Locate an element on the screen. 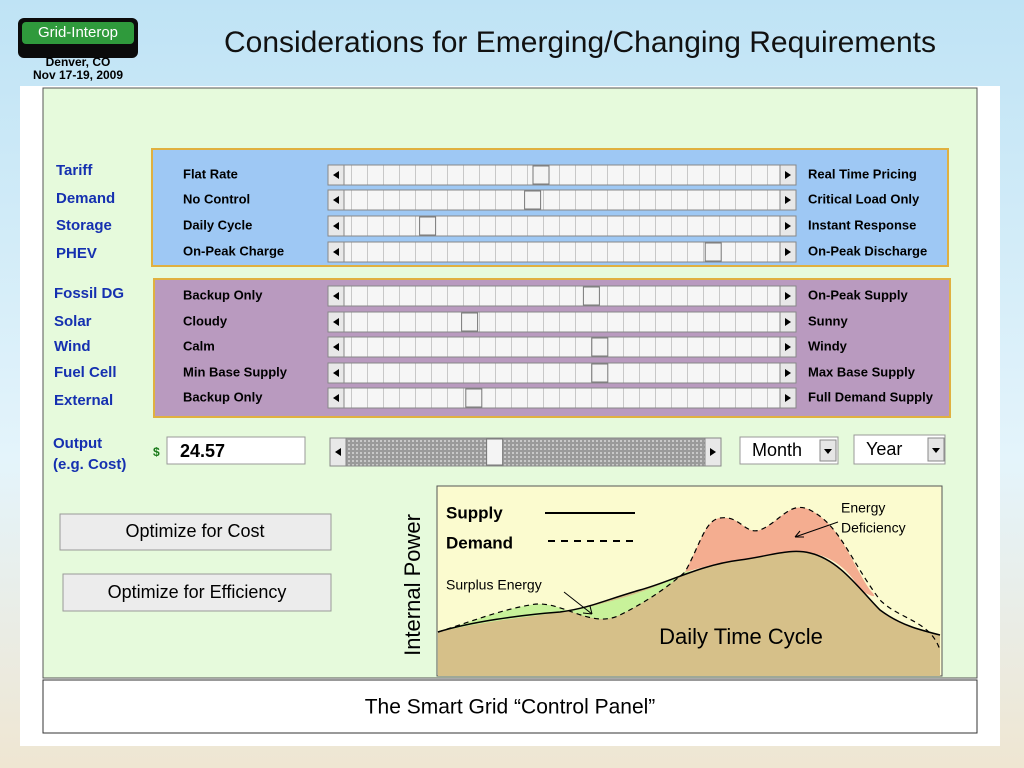 The image size is (1024, 768). location: Denver, CO is located at coordinates (78, 62).